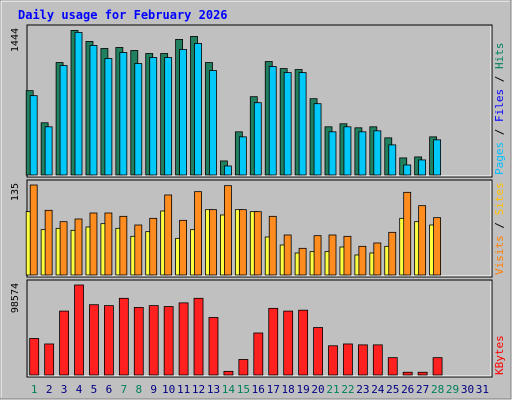 The width and height of the screenshot is (512, 400). I want to click on x-tick-day-29: 29, so click(452, 389).